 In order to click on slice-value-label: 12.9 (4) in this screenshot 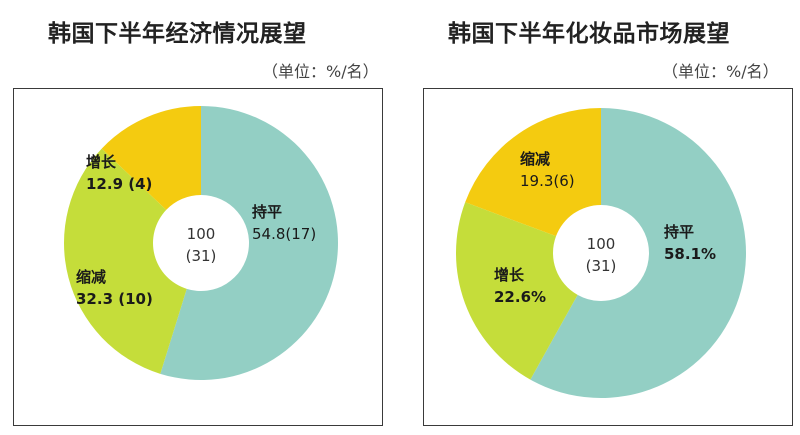, I will do `click(119, 184)`.